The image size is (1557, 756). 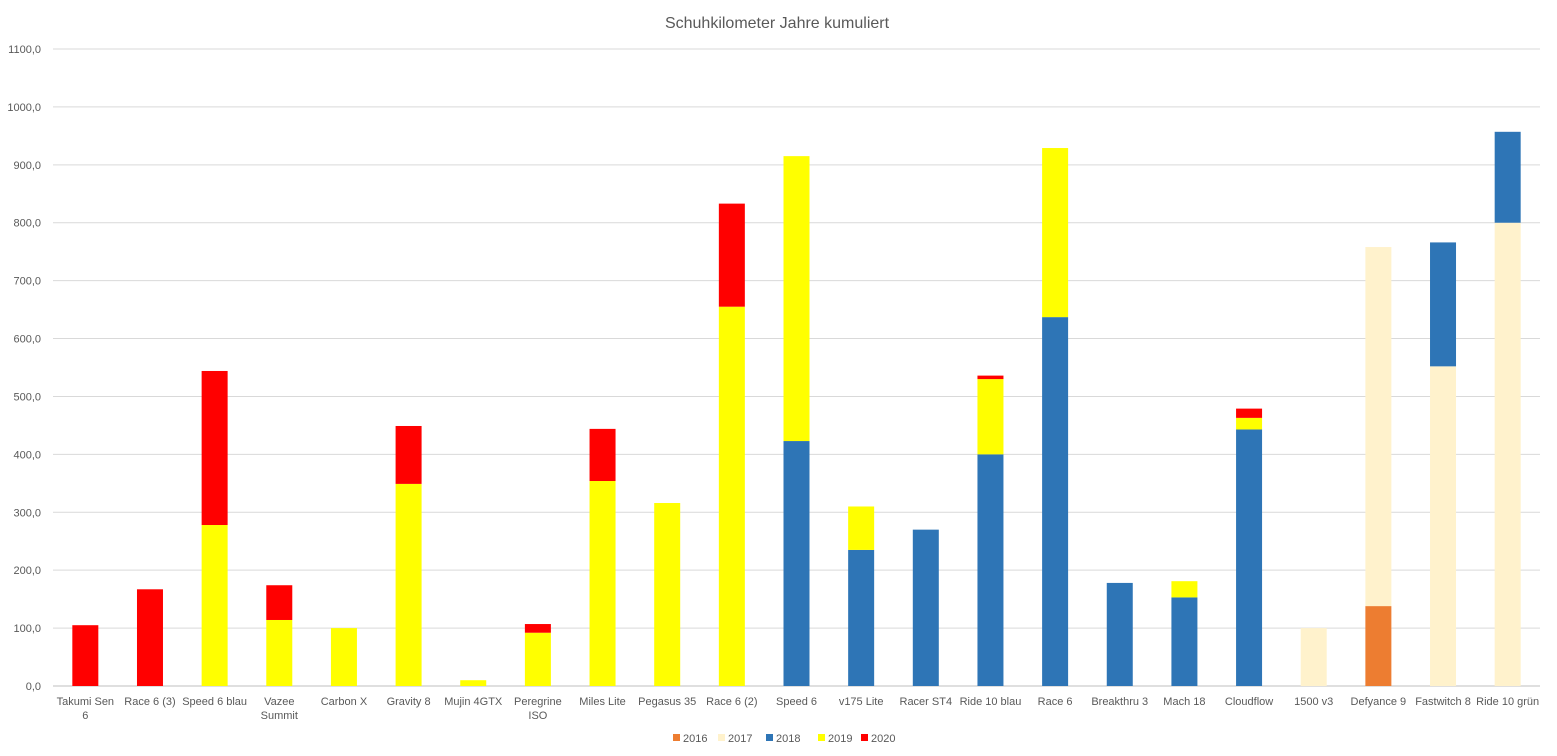 I want to click on x-tick-label: Racer ST4, so click(x=926, y=702).